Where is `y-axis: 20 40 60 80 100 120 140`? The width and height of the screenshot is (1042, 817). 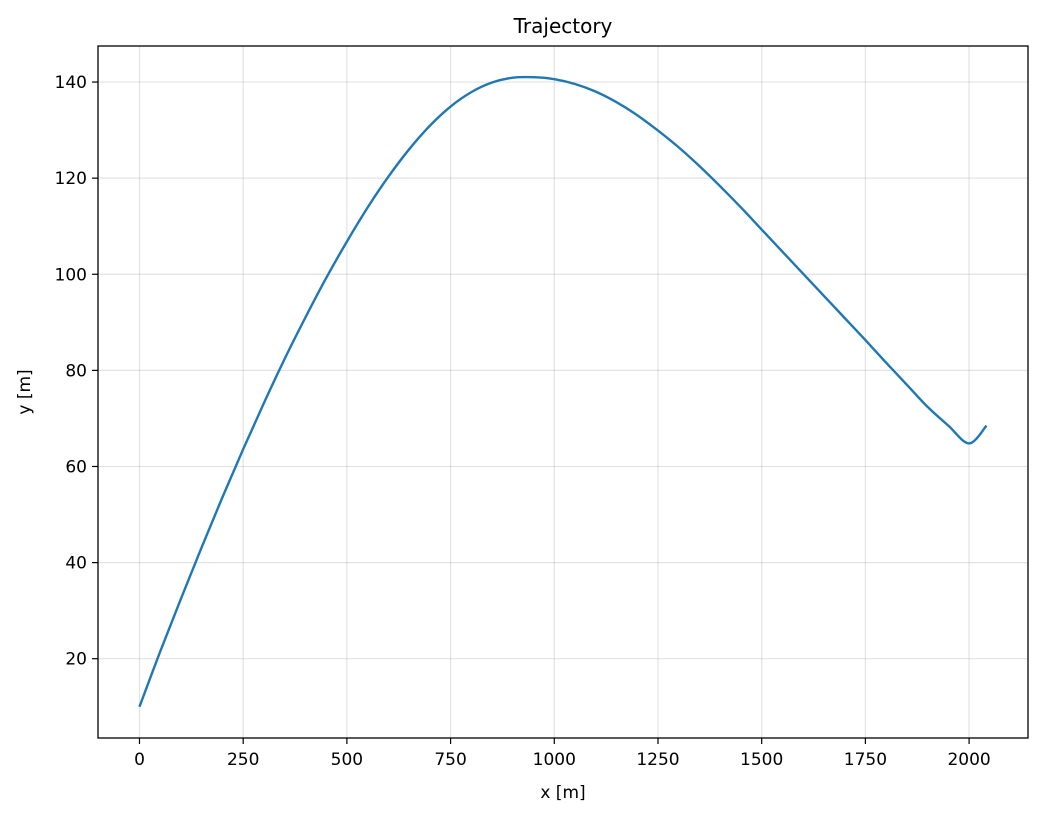 y-axis: 20 40 60 80 100 120 140 is located at coordinates (76, 371).